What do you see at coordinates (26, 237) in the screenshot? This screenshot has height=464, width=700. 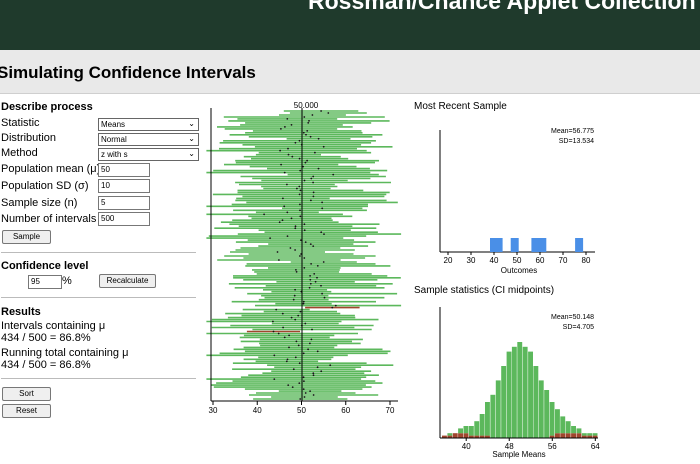 I see `sample-button: Sample` at bounding box center [26, 237].